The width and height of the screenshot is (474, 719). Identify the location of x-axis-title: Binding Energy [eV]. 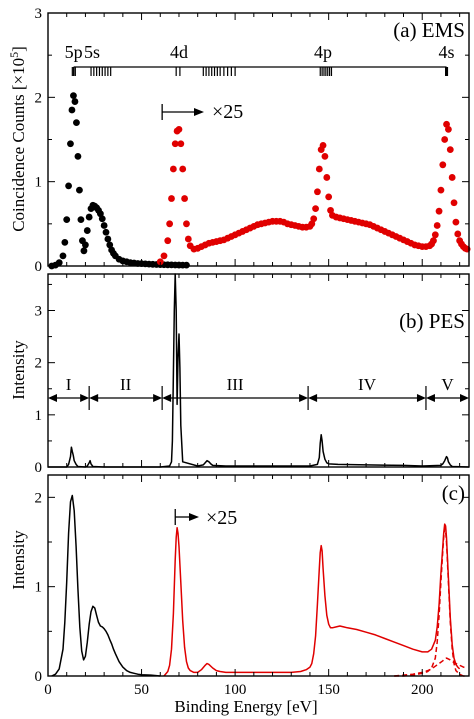
(245, 706).